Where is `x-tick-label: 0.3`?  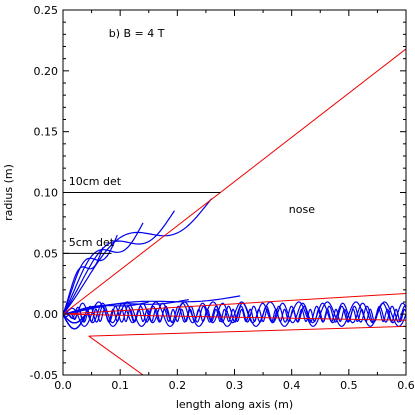
x-tick-label: 0.3 is located at coordinates (235, 385).